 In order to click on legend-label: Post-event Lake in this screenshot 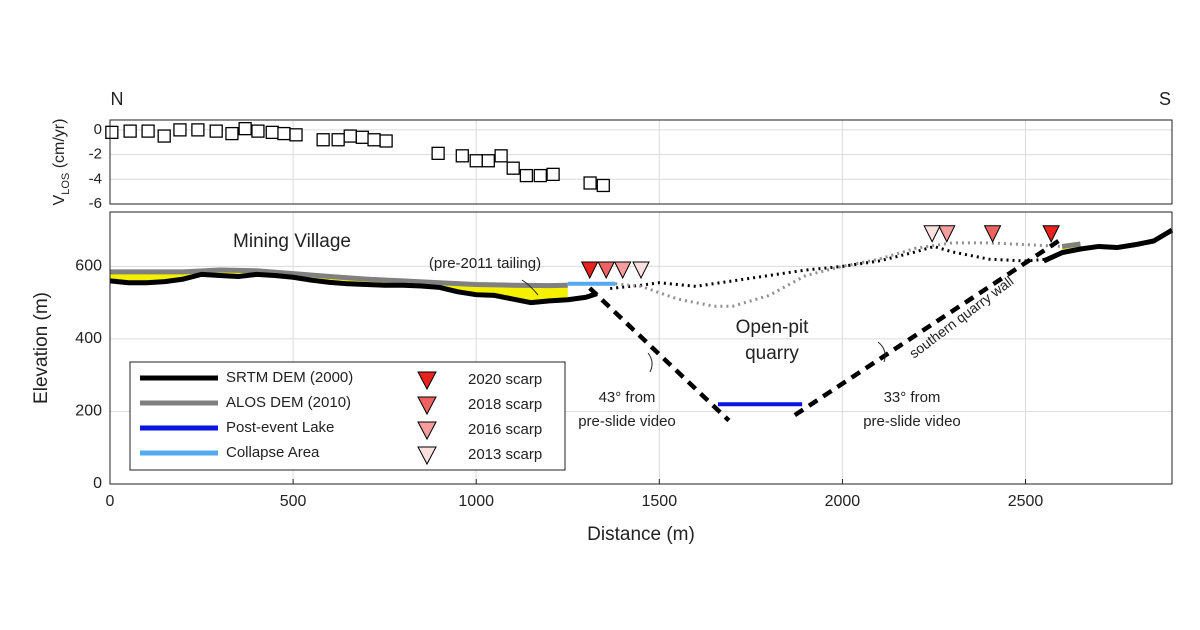, I will do `click(280, 427)`.